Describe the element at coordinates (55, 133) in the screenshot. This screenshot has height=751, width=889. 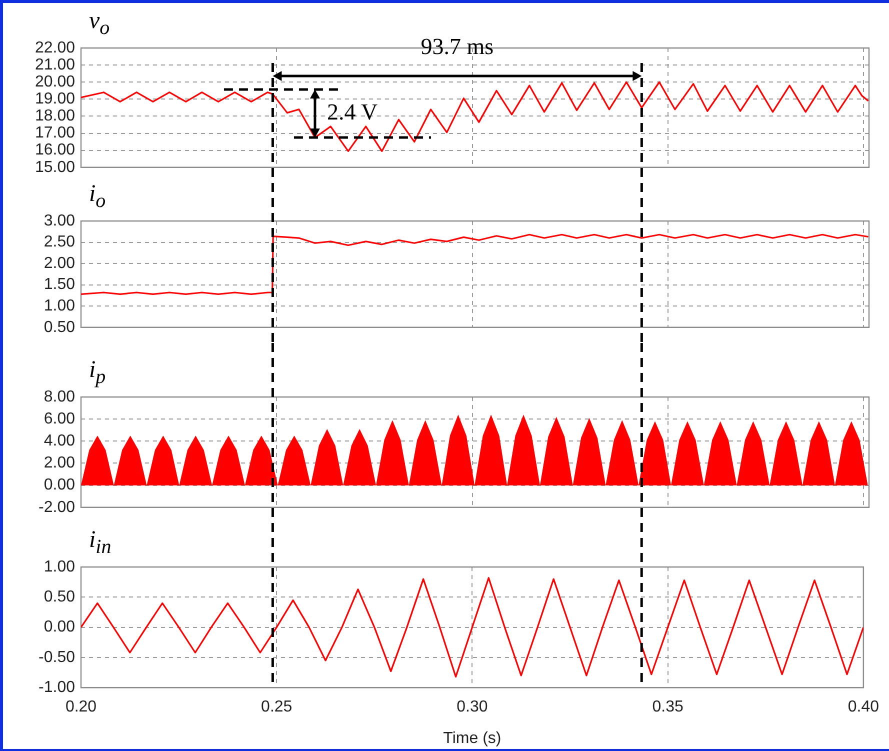
I see `y-tick-label: 17.00` at that location.